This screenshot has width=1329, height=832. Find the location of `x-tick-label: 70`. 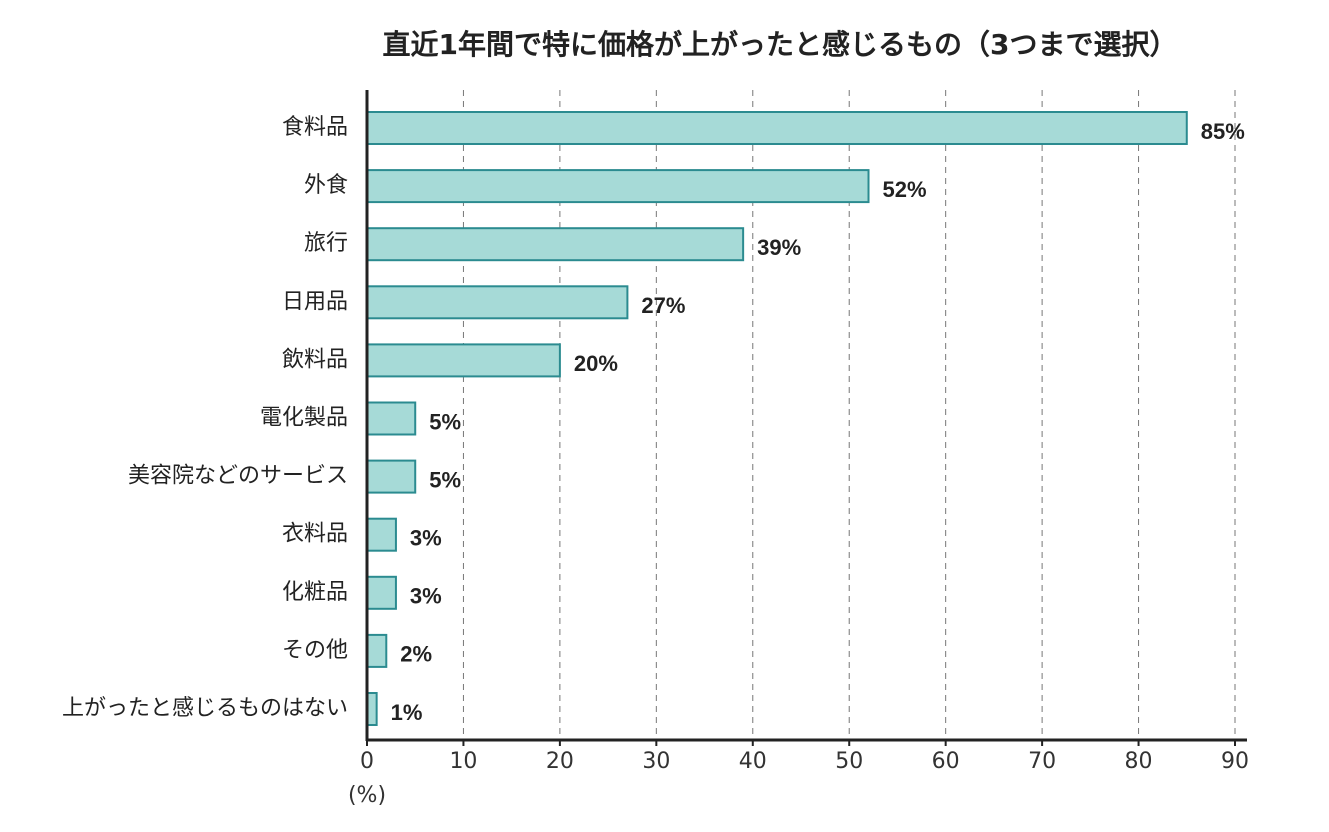

x-tick-label: 70 is located at coordinates (1042, 761).